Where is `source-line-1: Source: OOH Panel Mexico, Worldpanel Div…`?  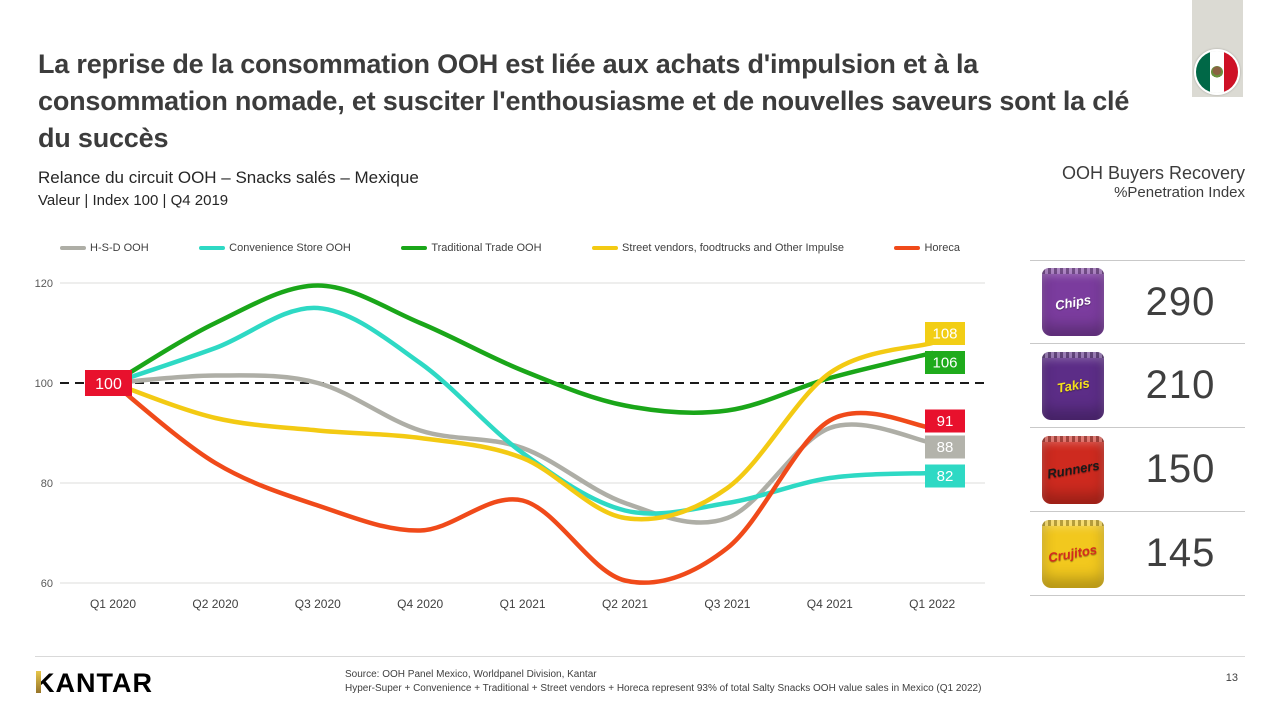 source-line-1: Source: OOH Panel Mexico, Worldpanel Div… is located at coordinates (471, 674).